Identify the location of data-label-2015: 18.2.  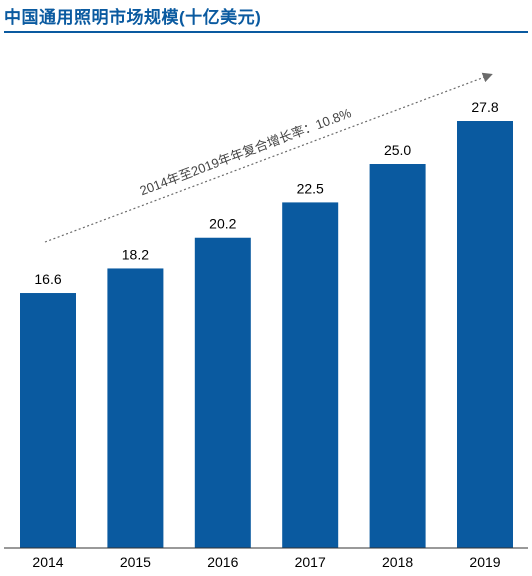
(135, 254).